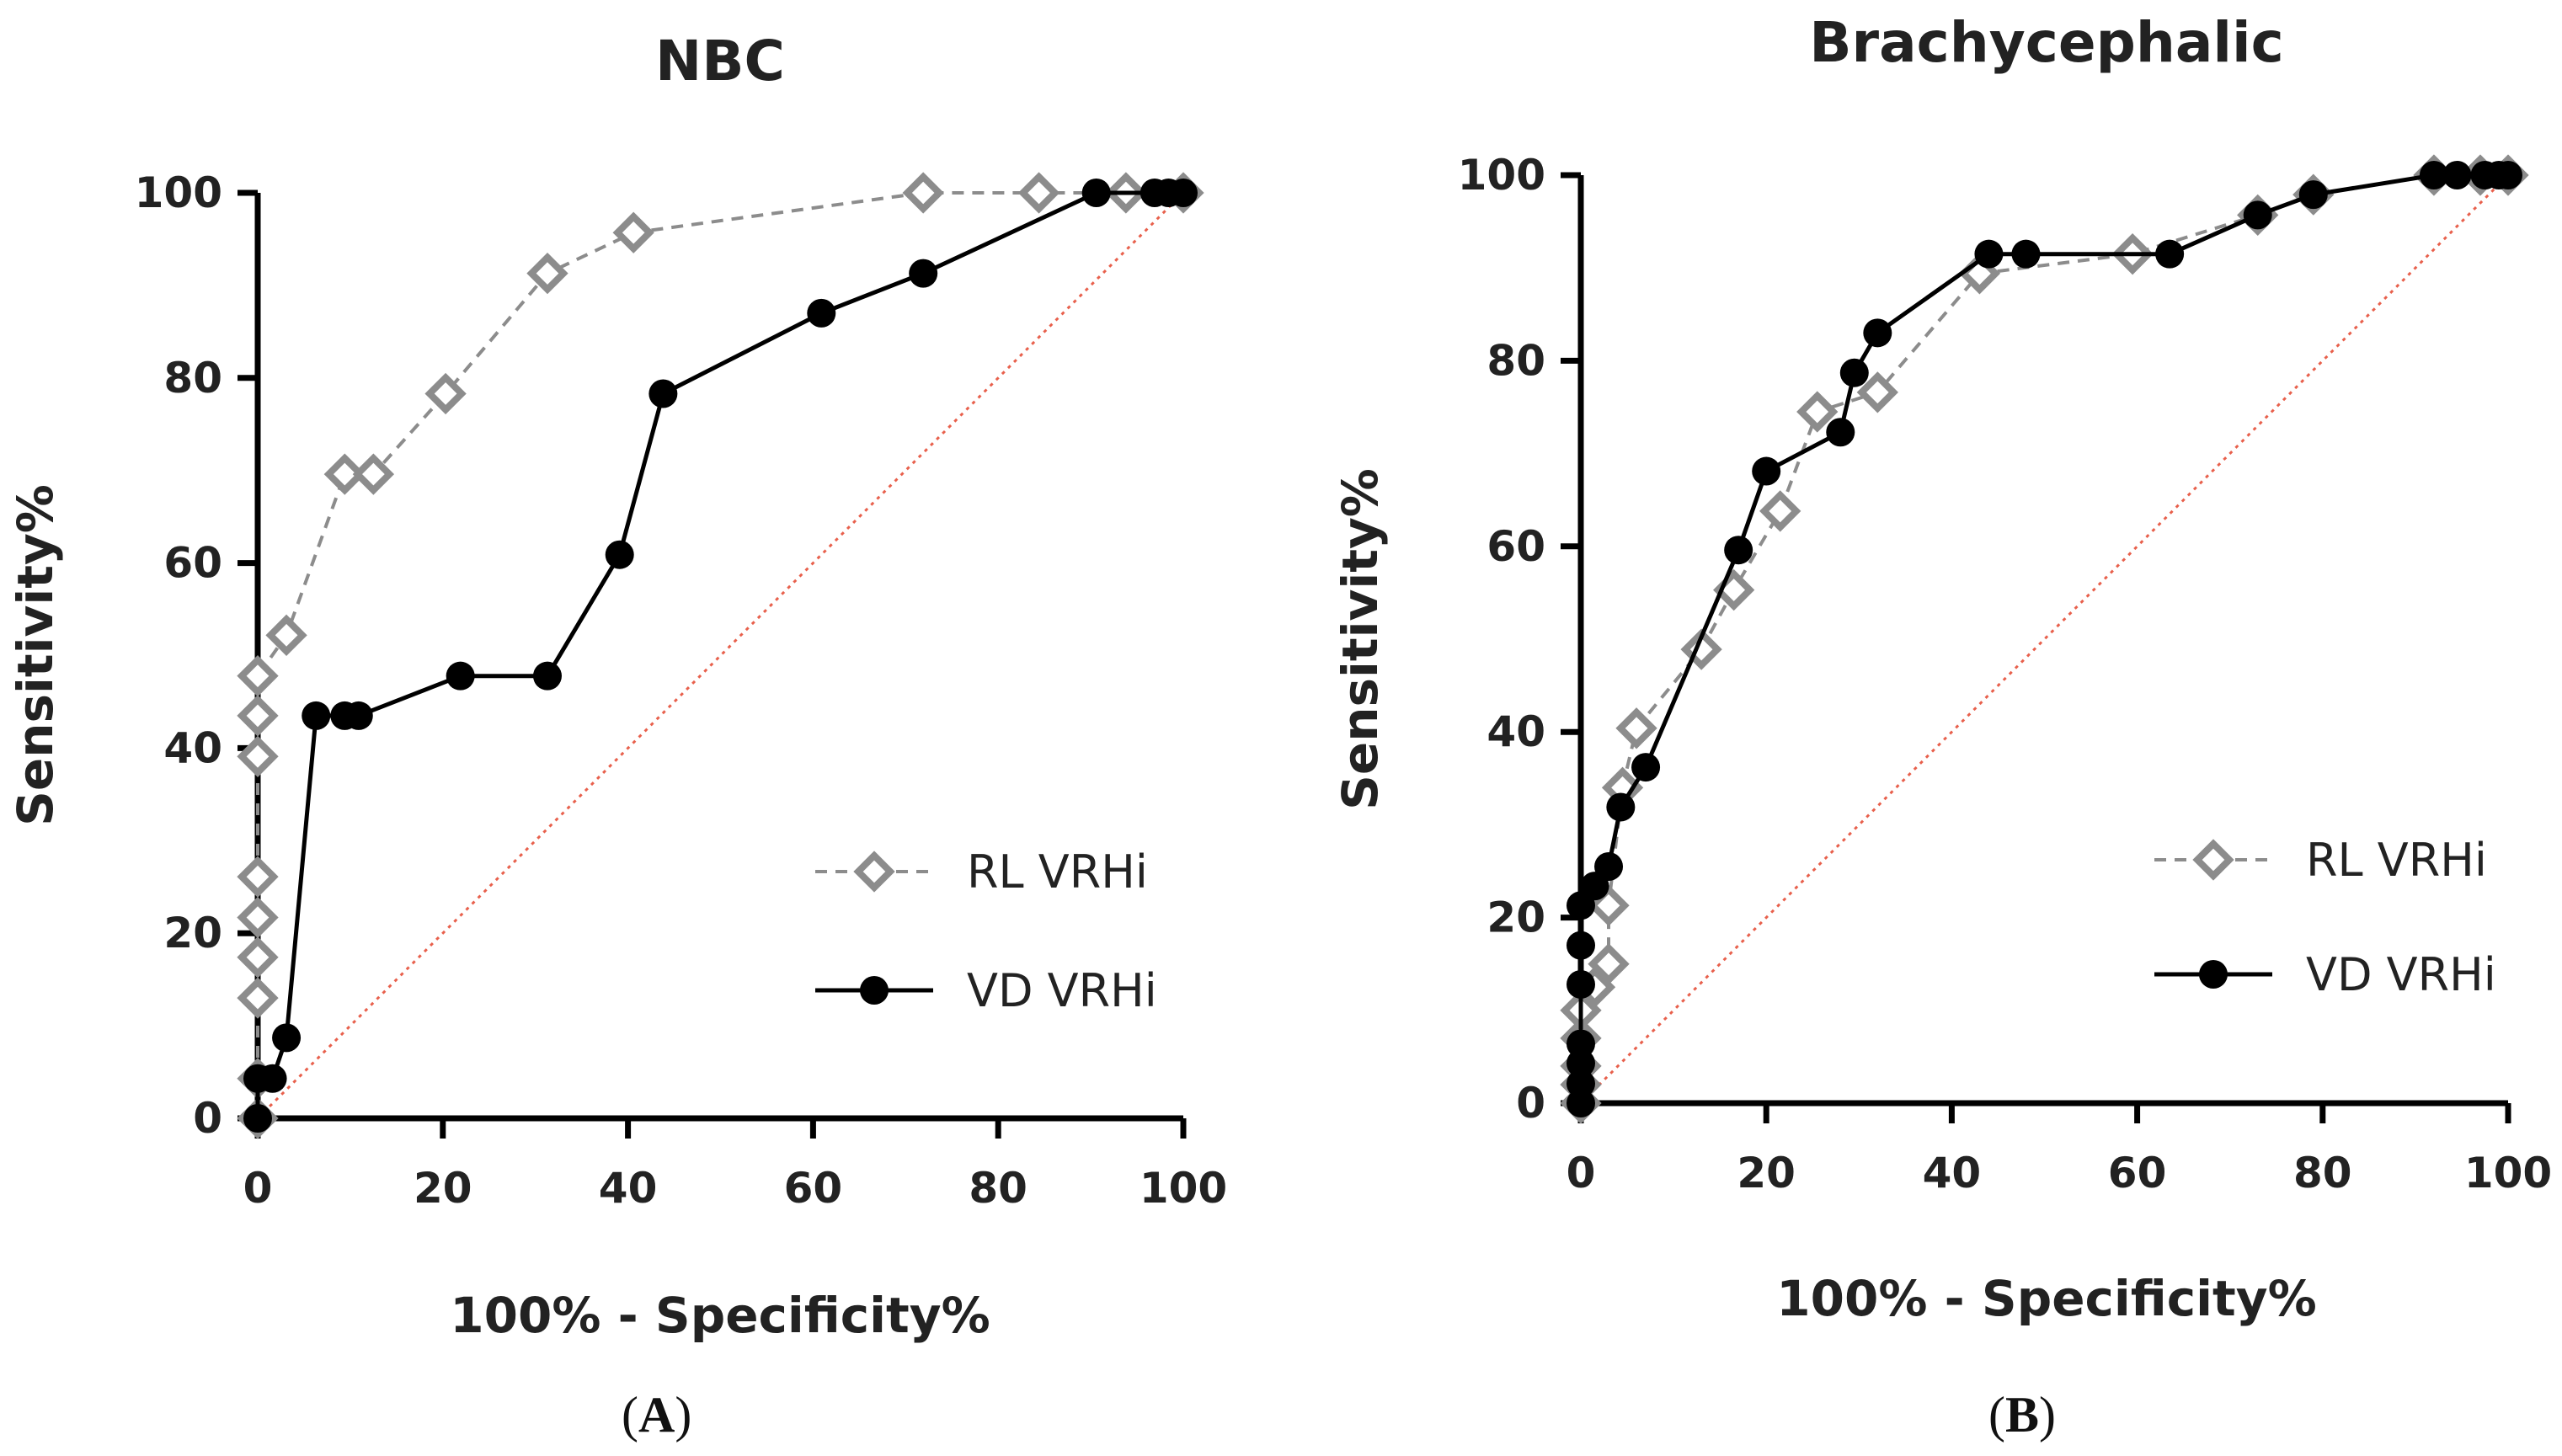  Describe the element at coordinates (2022, 1415) in the screenshot. I see `panel-letter: B` at that location.